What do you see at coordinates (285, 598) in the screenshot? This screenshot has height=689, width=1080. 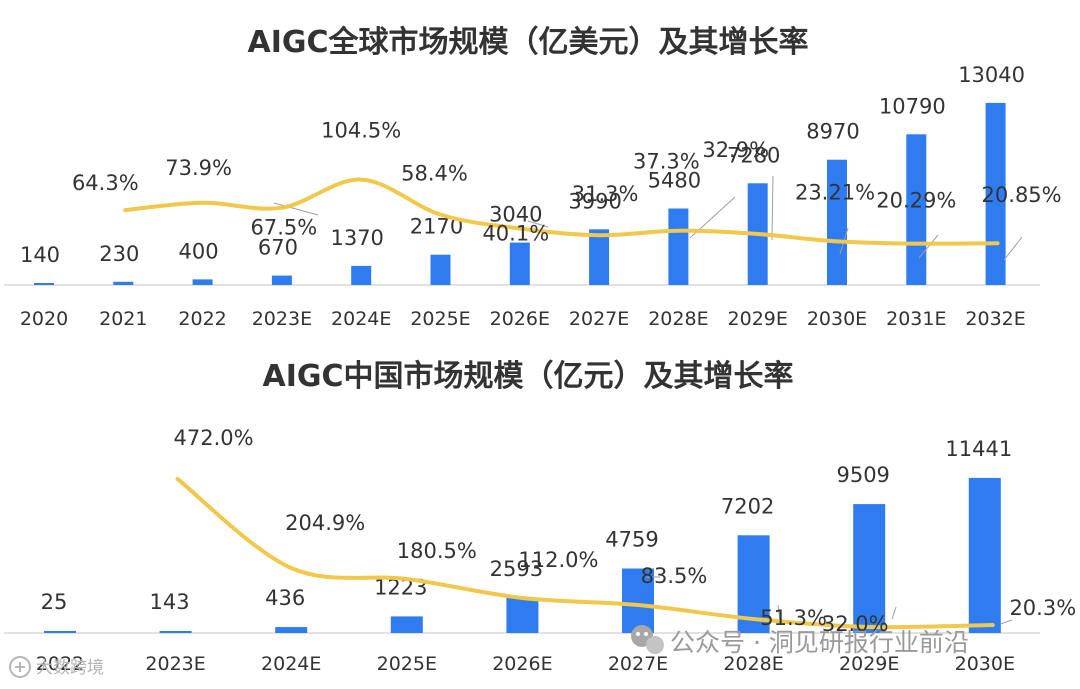 I see `bar-value-label: 436` at bounding box center [285, 598].